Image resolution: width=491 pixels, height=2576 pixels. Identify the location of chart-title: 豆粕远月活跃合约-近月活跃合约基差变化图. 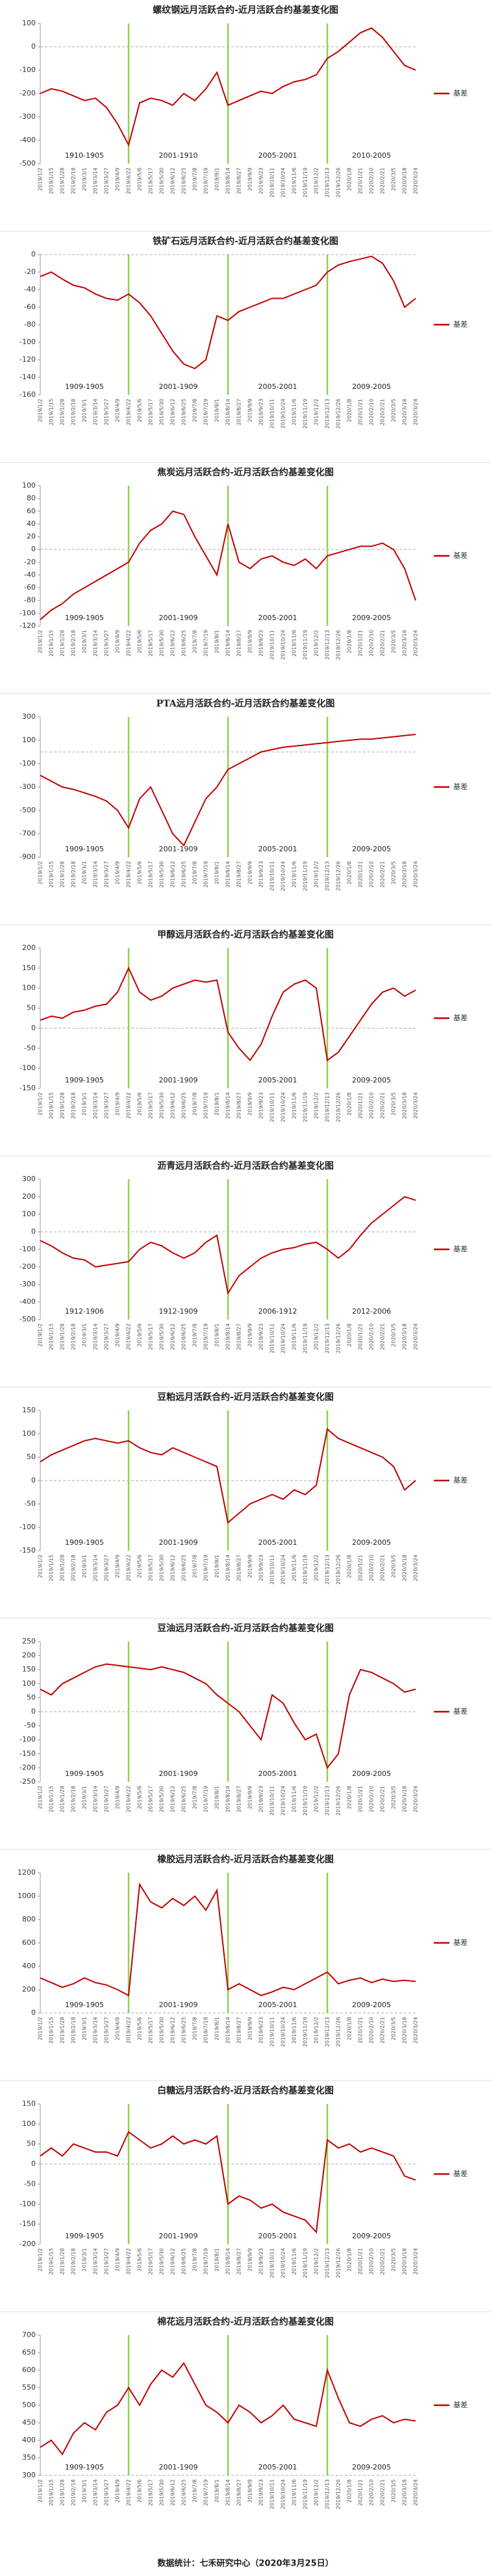
(245, 1397).